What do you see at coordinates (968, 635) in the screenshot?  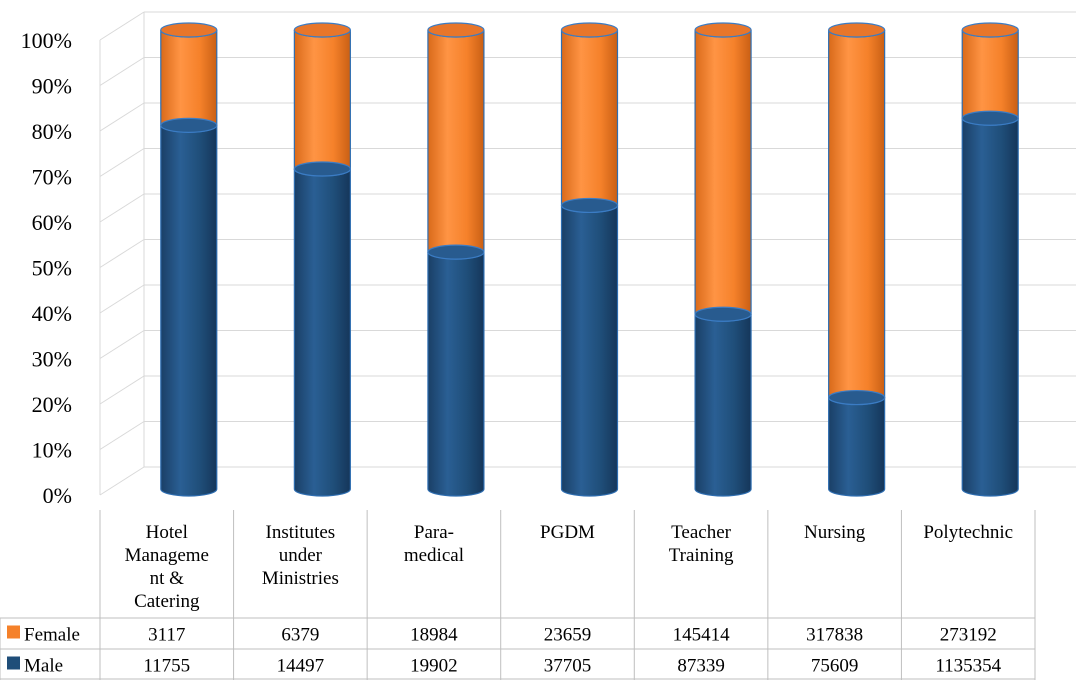 I see `data-label: 273192` at bounding box center [968, 635].